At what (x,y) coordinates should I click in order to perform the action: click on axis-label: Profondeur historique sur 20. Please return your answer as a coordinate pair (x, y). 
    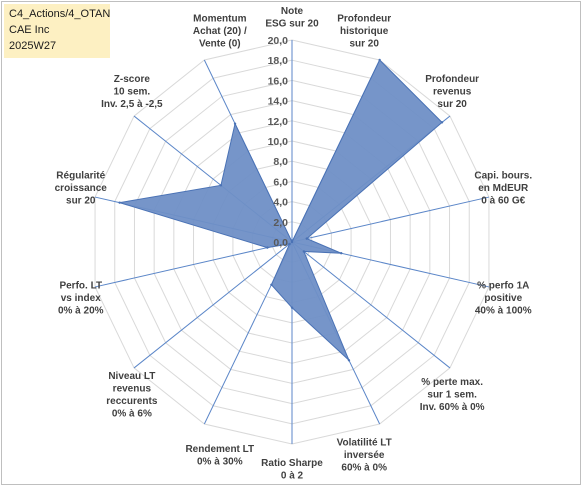
    Looking at the image, I should click on (364, 31).